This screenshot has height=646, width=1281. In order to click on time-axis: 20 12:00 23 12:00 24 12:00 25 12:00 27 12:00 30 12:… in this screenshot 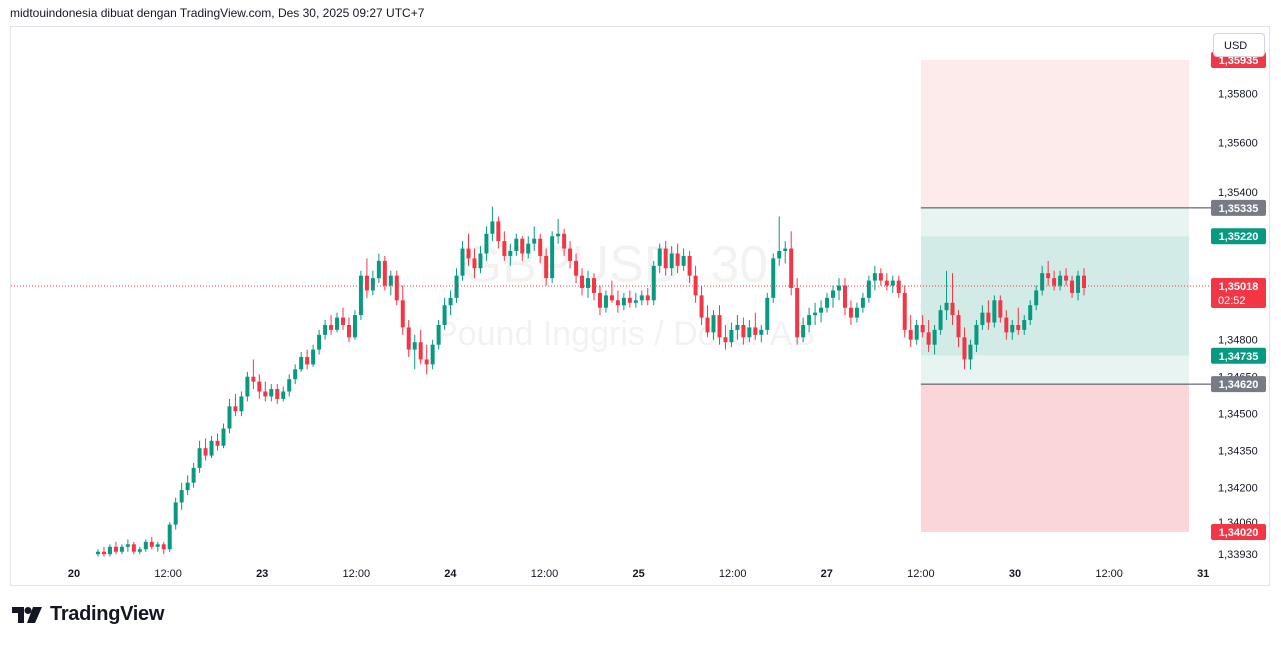, I will do `click(638, 574)`.